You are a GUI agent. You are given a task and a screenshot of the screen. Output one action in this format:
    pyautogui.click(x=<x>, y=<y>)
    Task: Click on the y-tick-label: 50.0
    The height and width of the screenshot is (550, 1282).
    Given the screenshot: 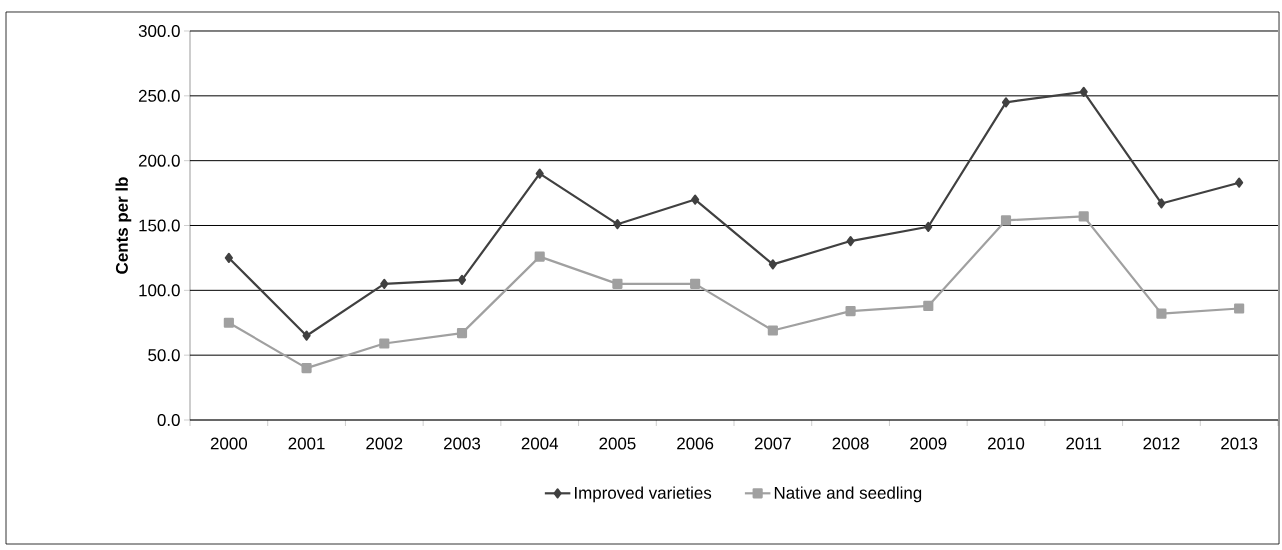 What is the action you would take?
    pyautogui.click(x=164, y=355)
    